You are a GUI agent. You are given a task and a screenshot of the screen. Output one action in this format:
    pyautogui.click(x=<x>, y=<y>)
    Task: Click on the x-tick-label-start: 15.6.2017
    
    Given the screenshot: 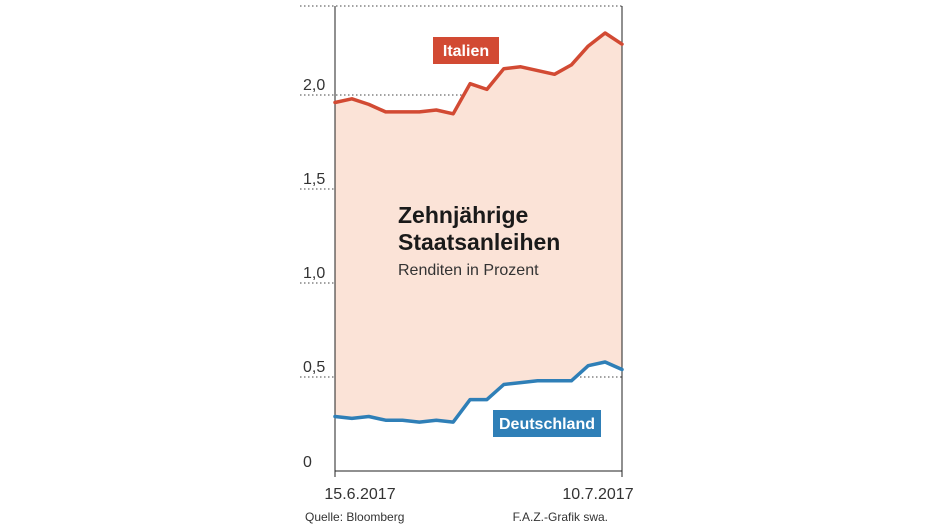 What is the action you would take?
    pyautogui.click(x=359, y=494)
    